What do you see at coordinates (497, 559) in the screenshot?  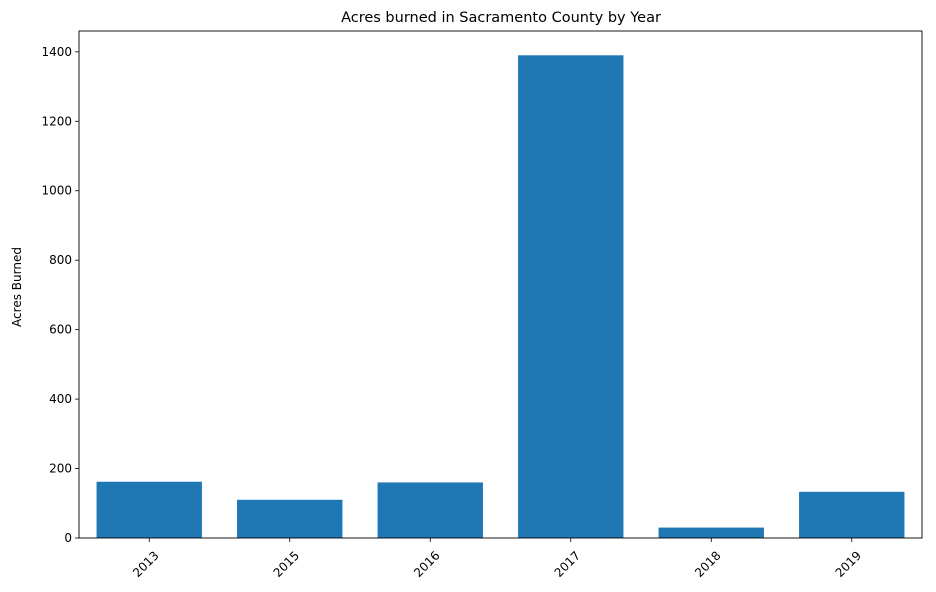 I see `x-axis-ticks: 2013 2015 2016 2017 2018 2019` at bounding box center [497, 559].